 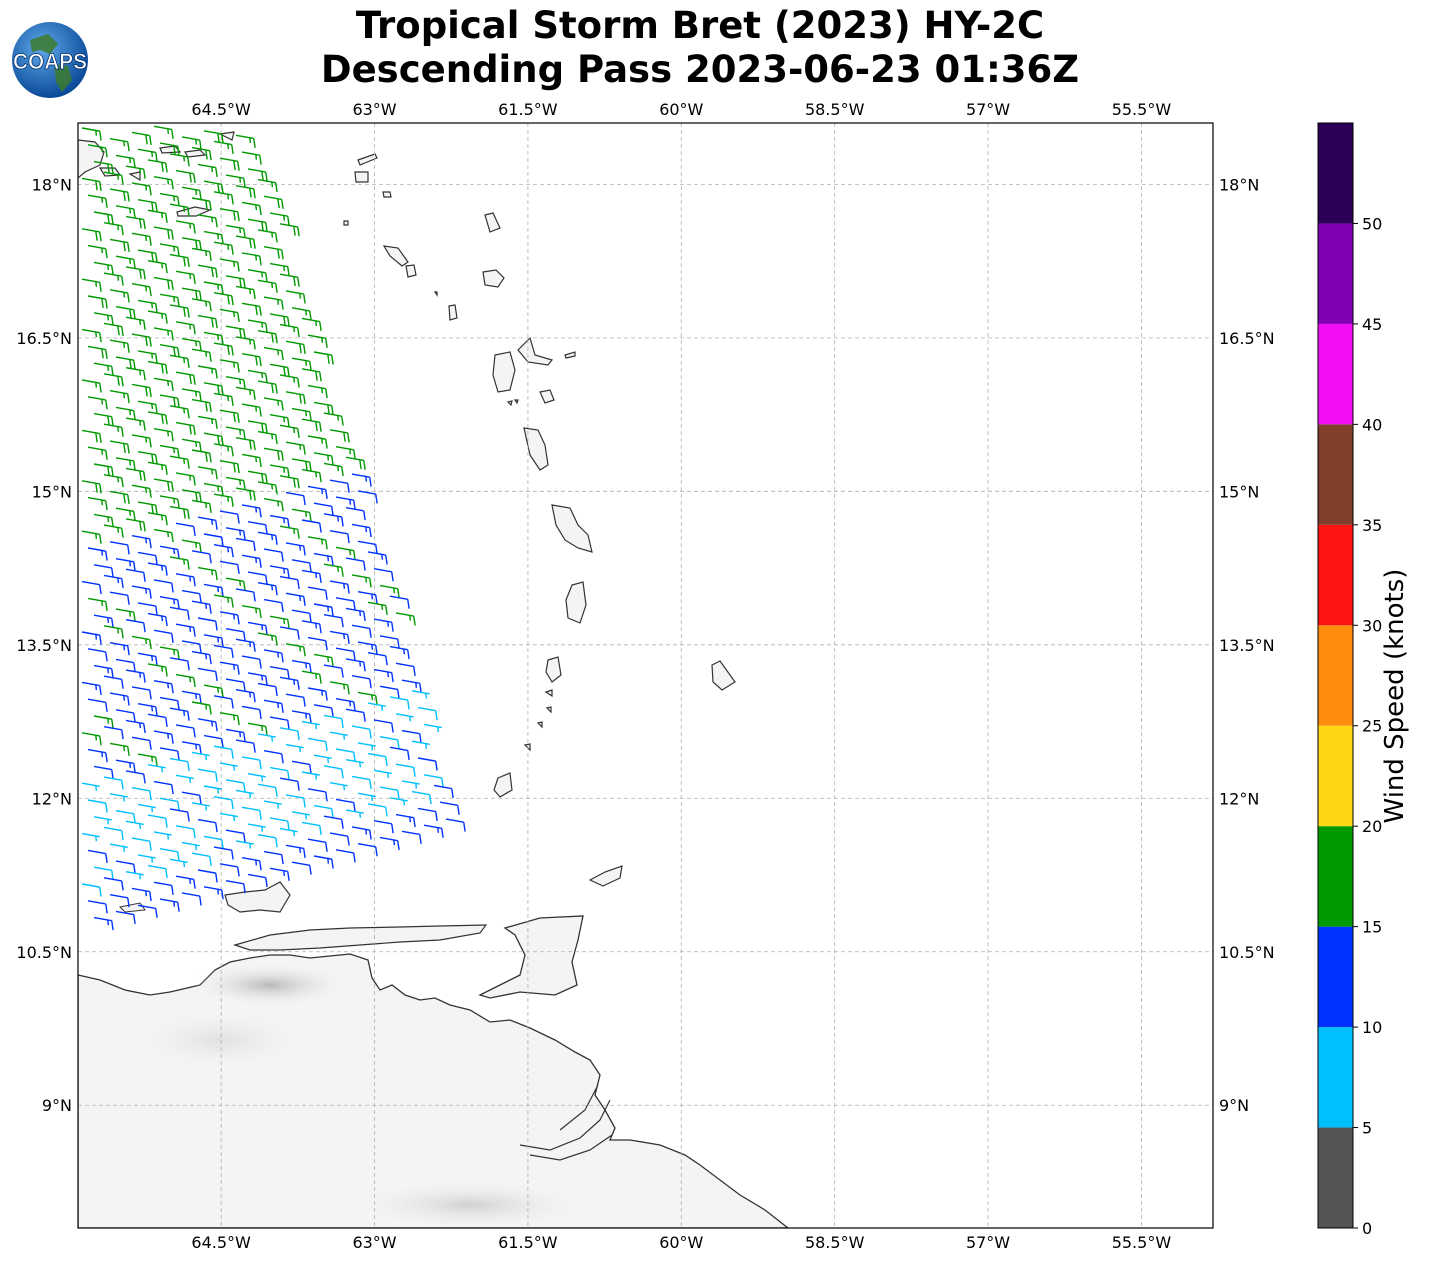 What do you see at coordinates (1239, 798) in the screenshot?
I see `lat-tick-label: 12°N` at bounding box center [1239, 798].